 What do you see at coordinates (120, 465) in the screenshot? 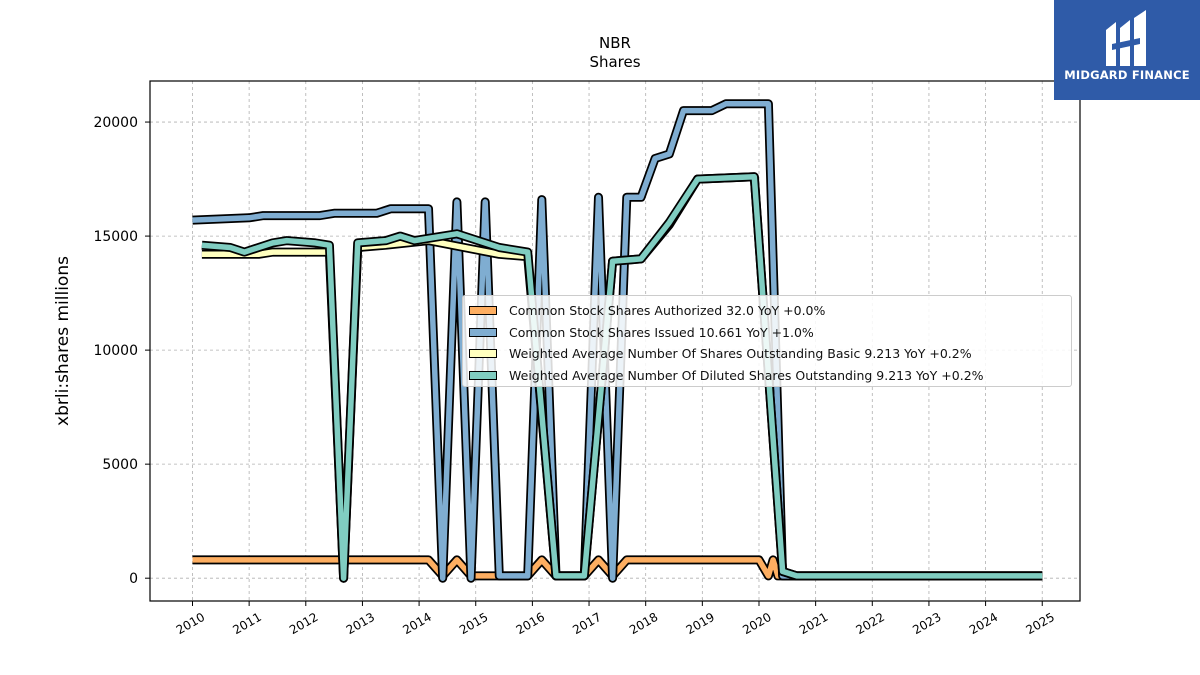
I see `y-tick-label: 5000` at bounding box center [120, 465].